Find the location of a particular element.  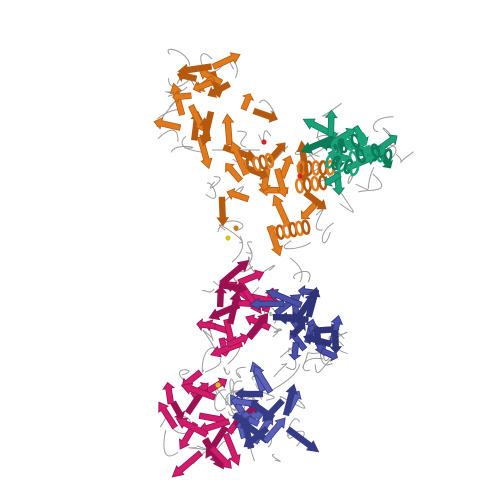

light-chain-variable is located at coordinates (296, 323).